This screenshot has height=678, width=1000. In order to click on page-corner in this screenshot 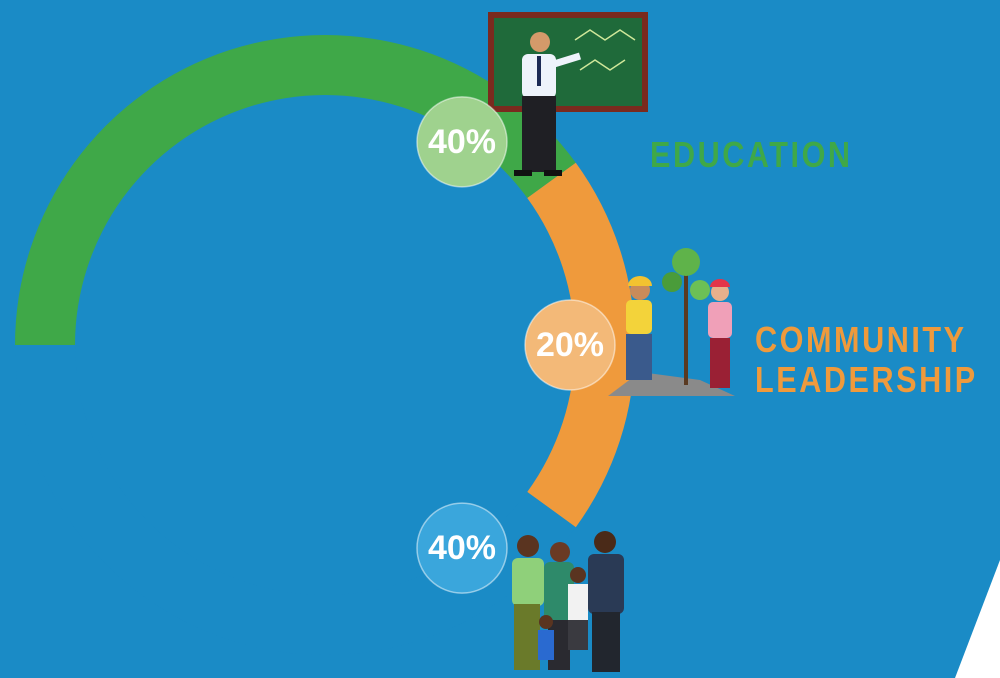, I will do `click(977, 619)`.